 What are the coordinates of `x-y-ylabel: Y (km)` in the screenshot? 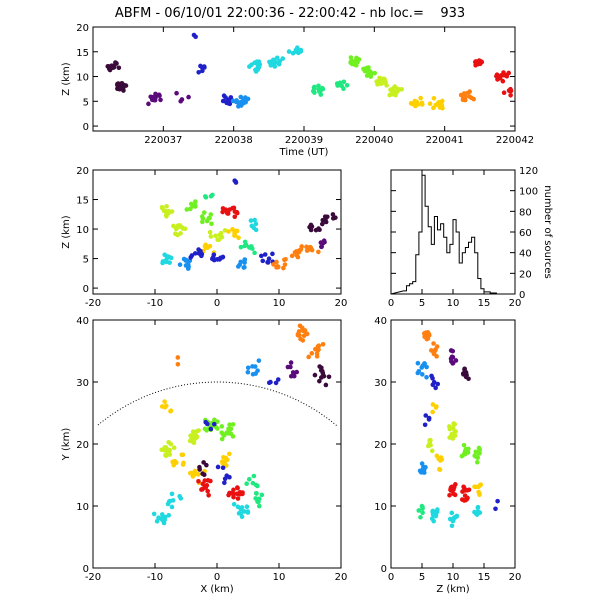 It's located at (66, 445).